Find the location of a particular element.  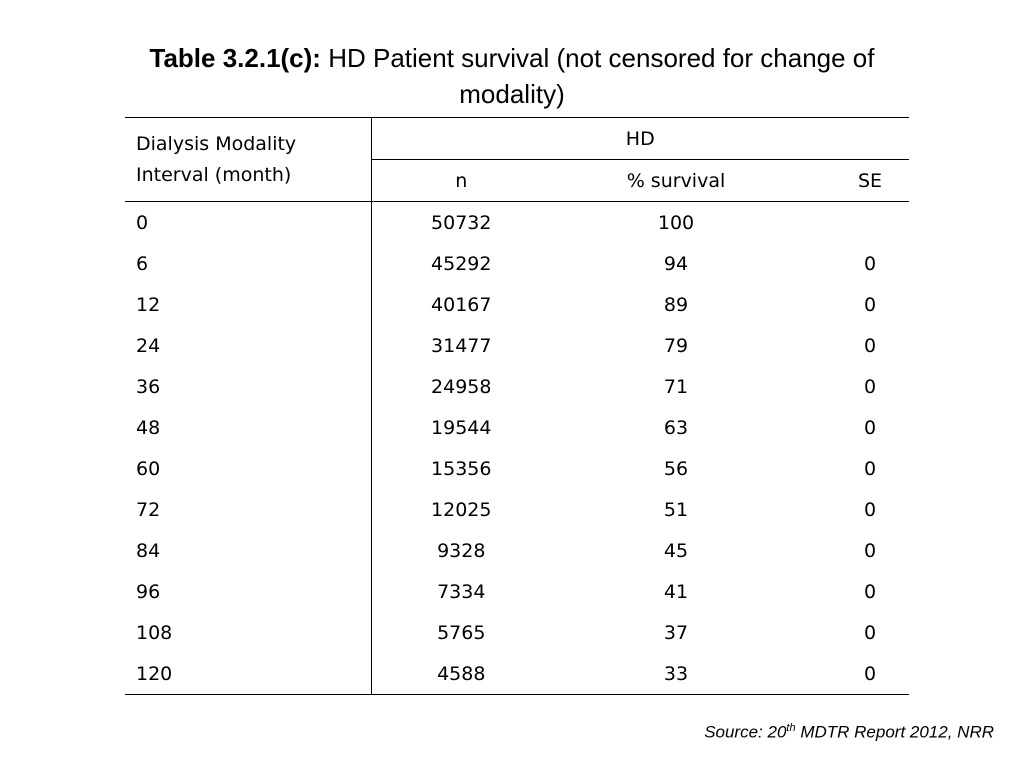

survival-cell: 41 is located at coordinates (676, 591).